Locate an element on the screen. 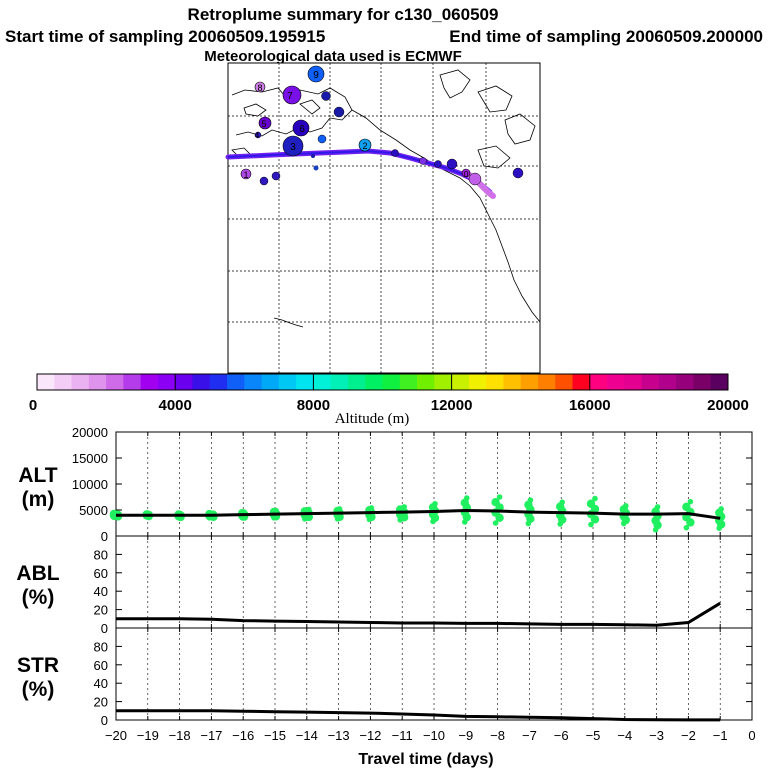 Image resolution: width=768 pixels, height=768 pixels. panel-abl: 0 20 40 60 80 ABL(%) is located at coordinates (384, 585).